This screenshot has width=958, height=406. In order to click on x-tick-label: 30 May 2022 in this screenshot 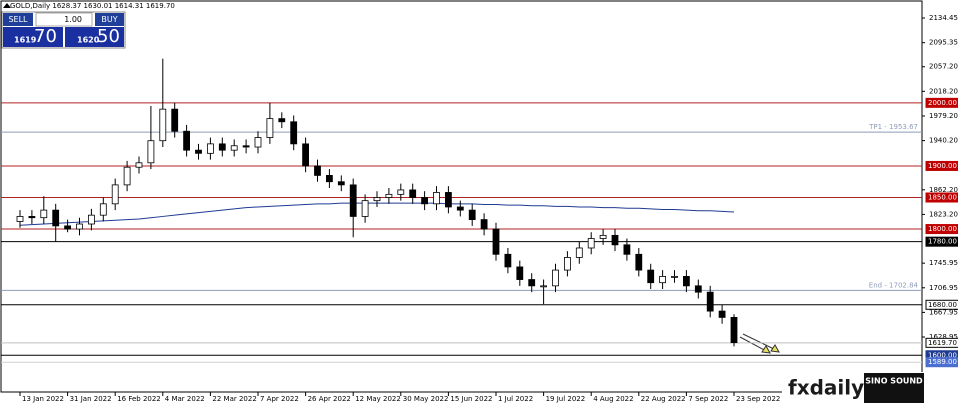, I will do `click(426, 399)`.